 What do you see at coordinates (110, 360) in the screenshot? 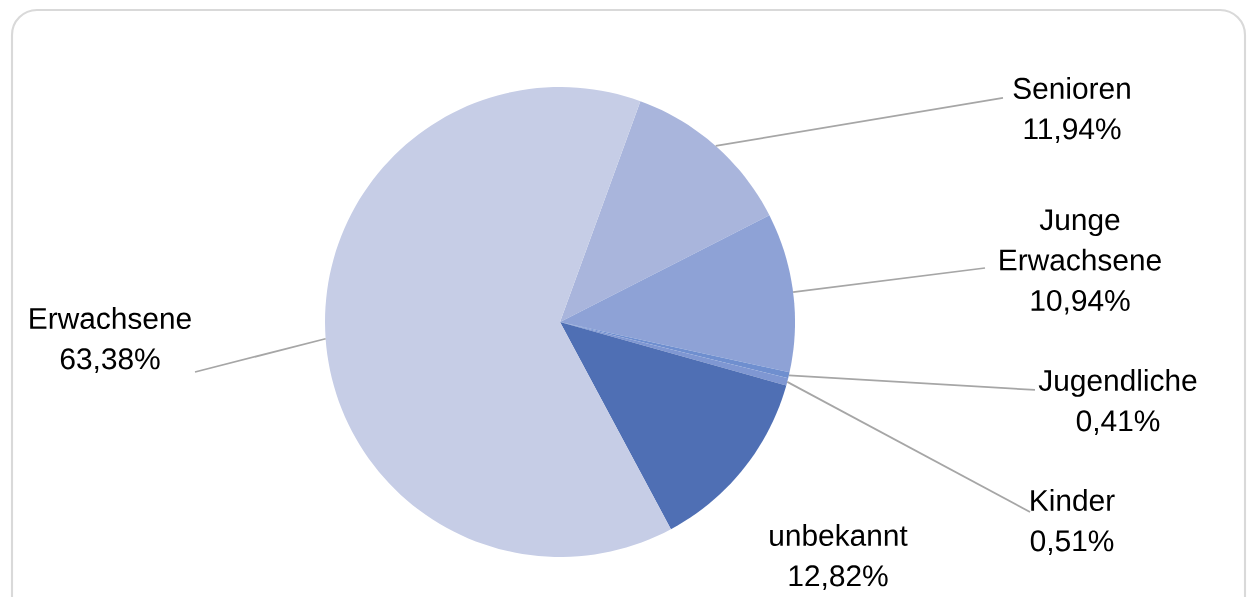
I see `data-label: 63,38%` at bounding box center [110, 360].